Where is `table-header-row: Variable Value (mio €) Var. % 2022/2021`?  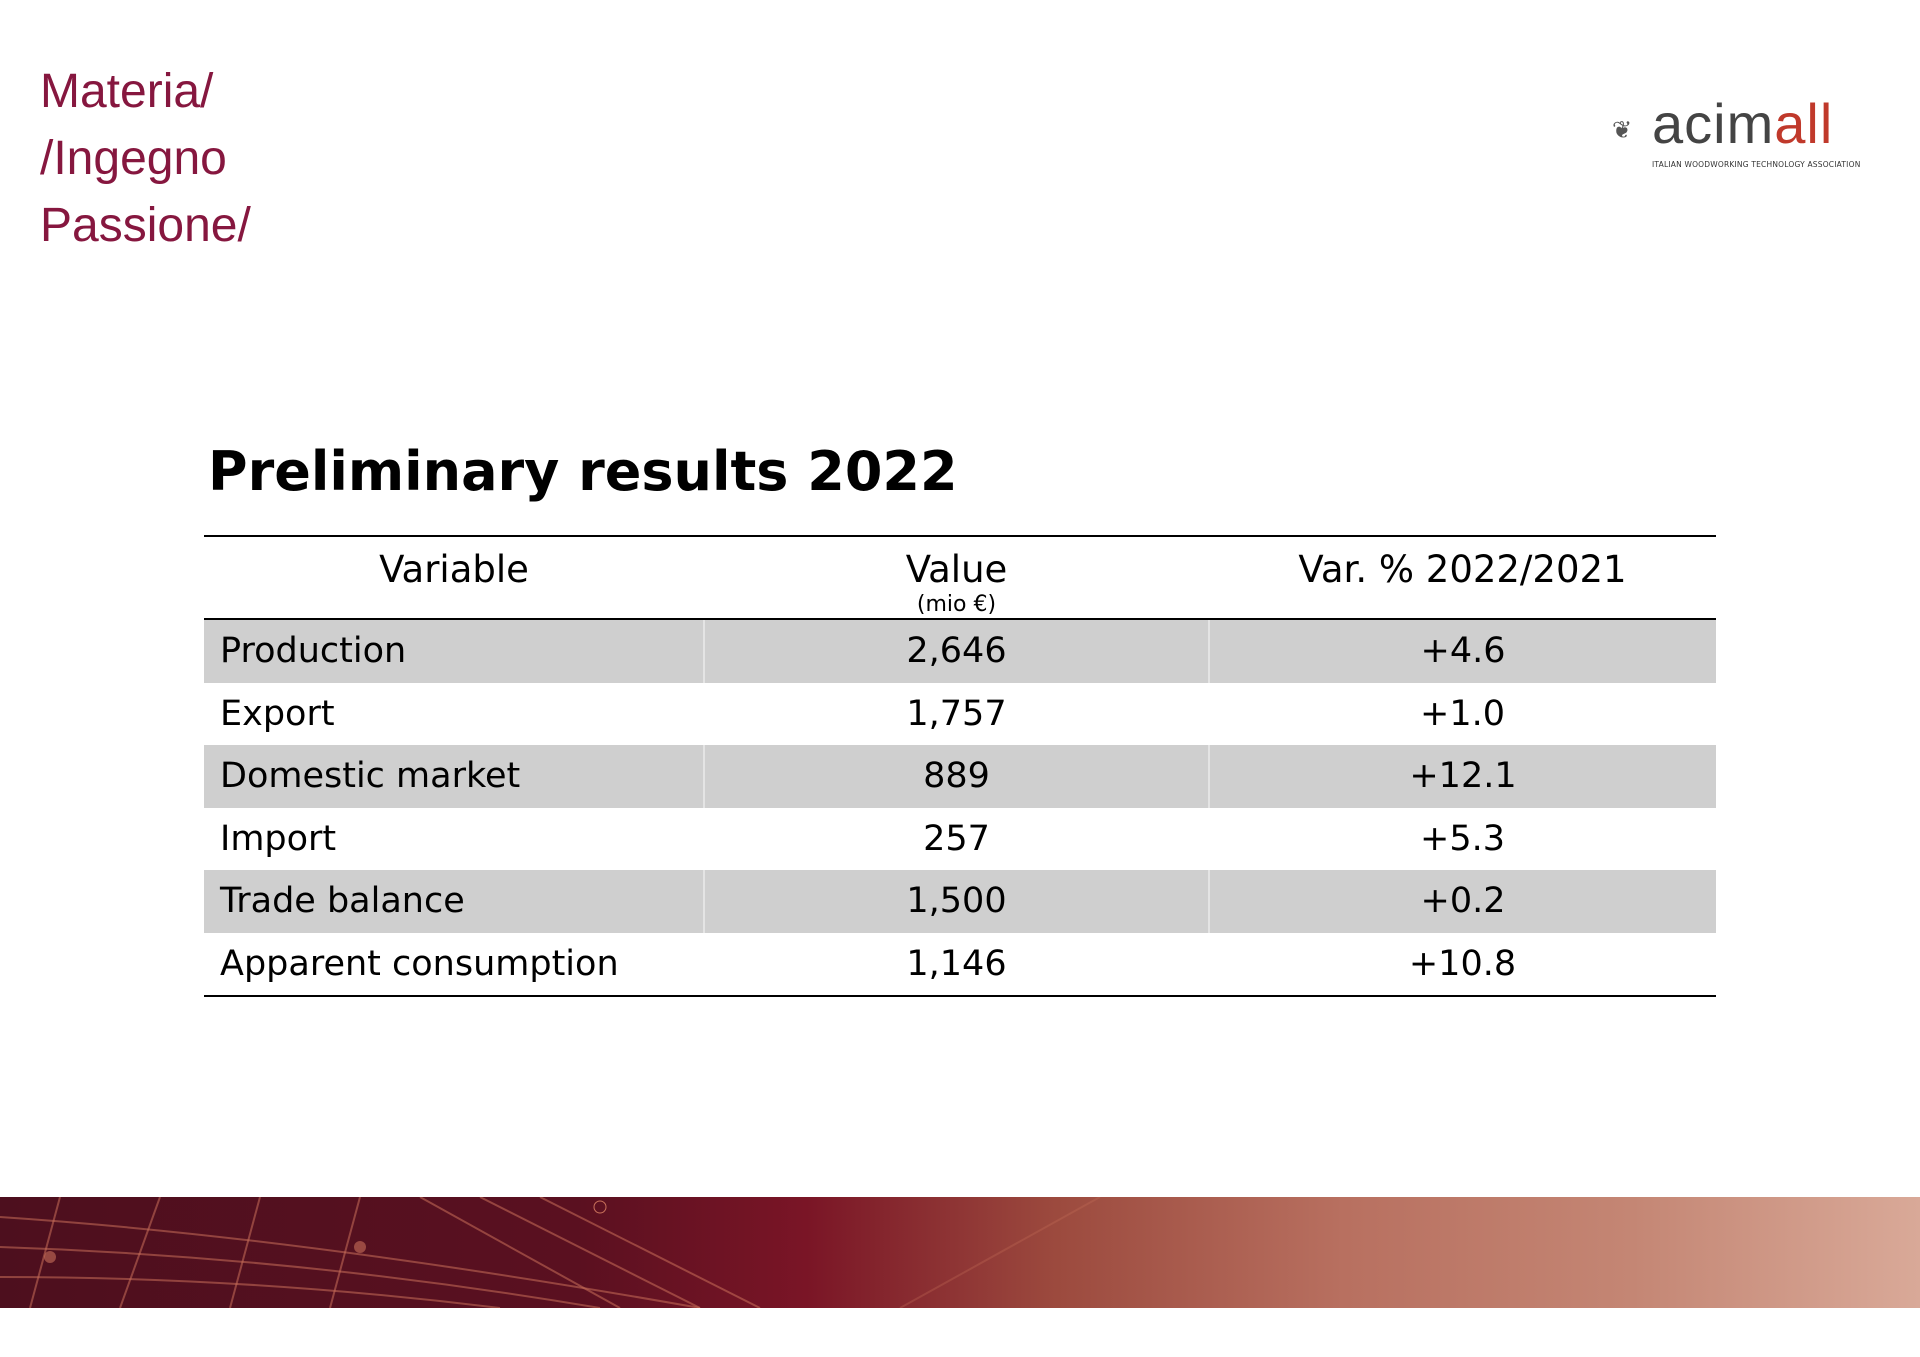
table-header-row: Variable Value (mio €) Var. % 2022/2021 is located at coordinates (960, 577).